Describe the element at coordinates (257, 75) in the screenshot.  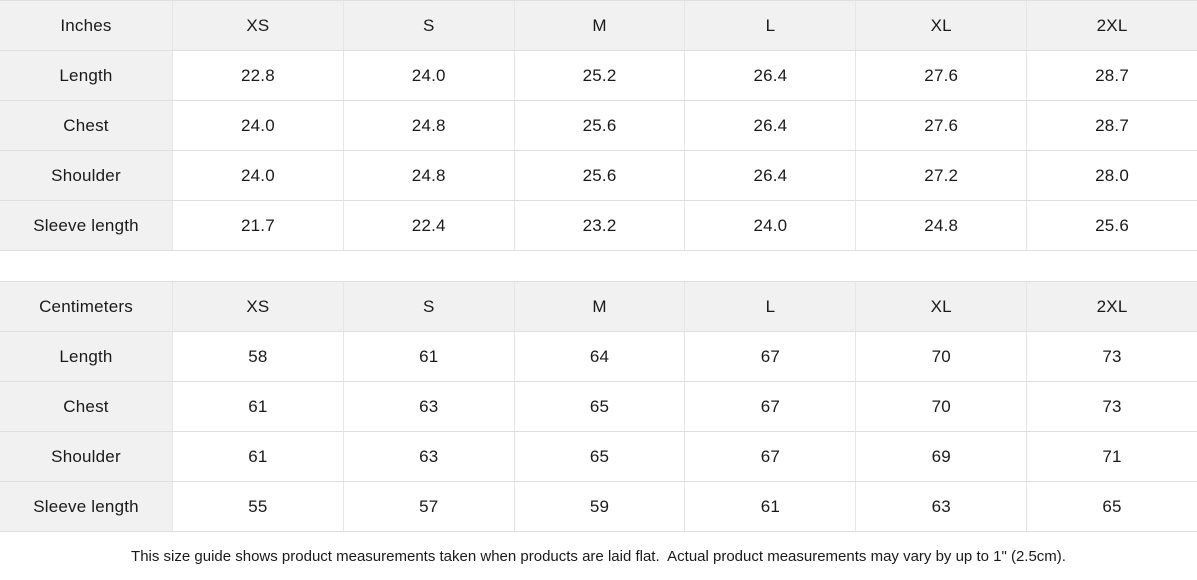
I see `value-cell: 22.8` at that location.